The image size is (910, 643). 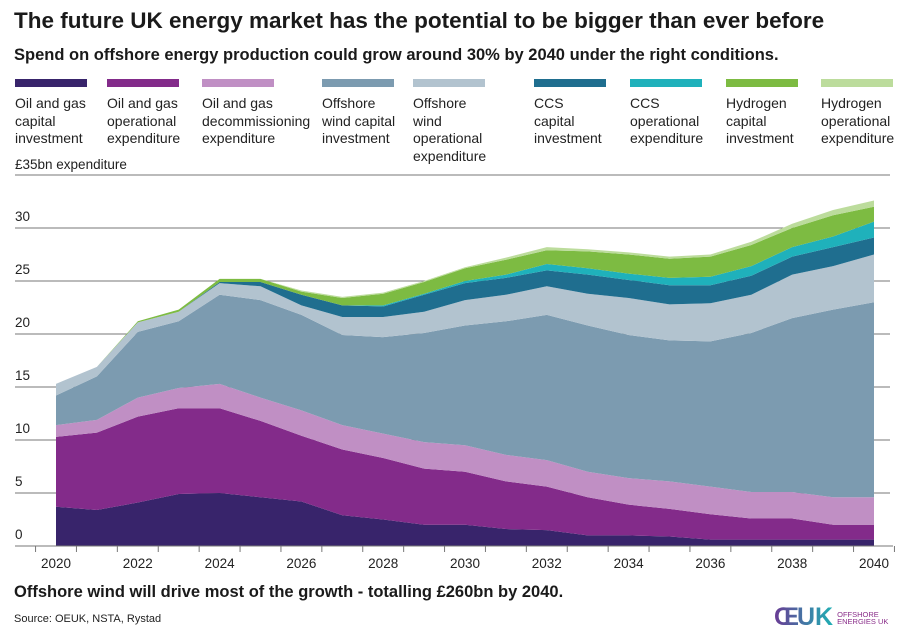 I want to click on y-tick-label: 5, so click(x=19, y=481).